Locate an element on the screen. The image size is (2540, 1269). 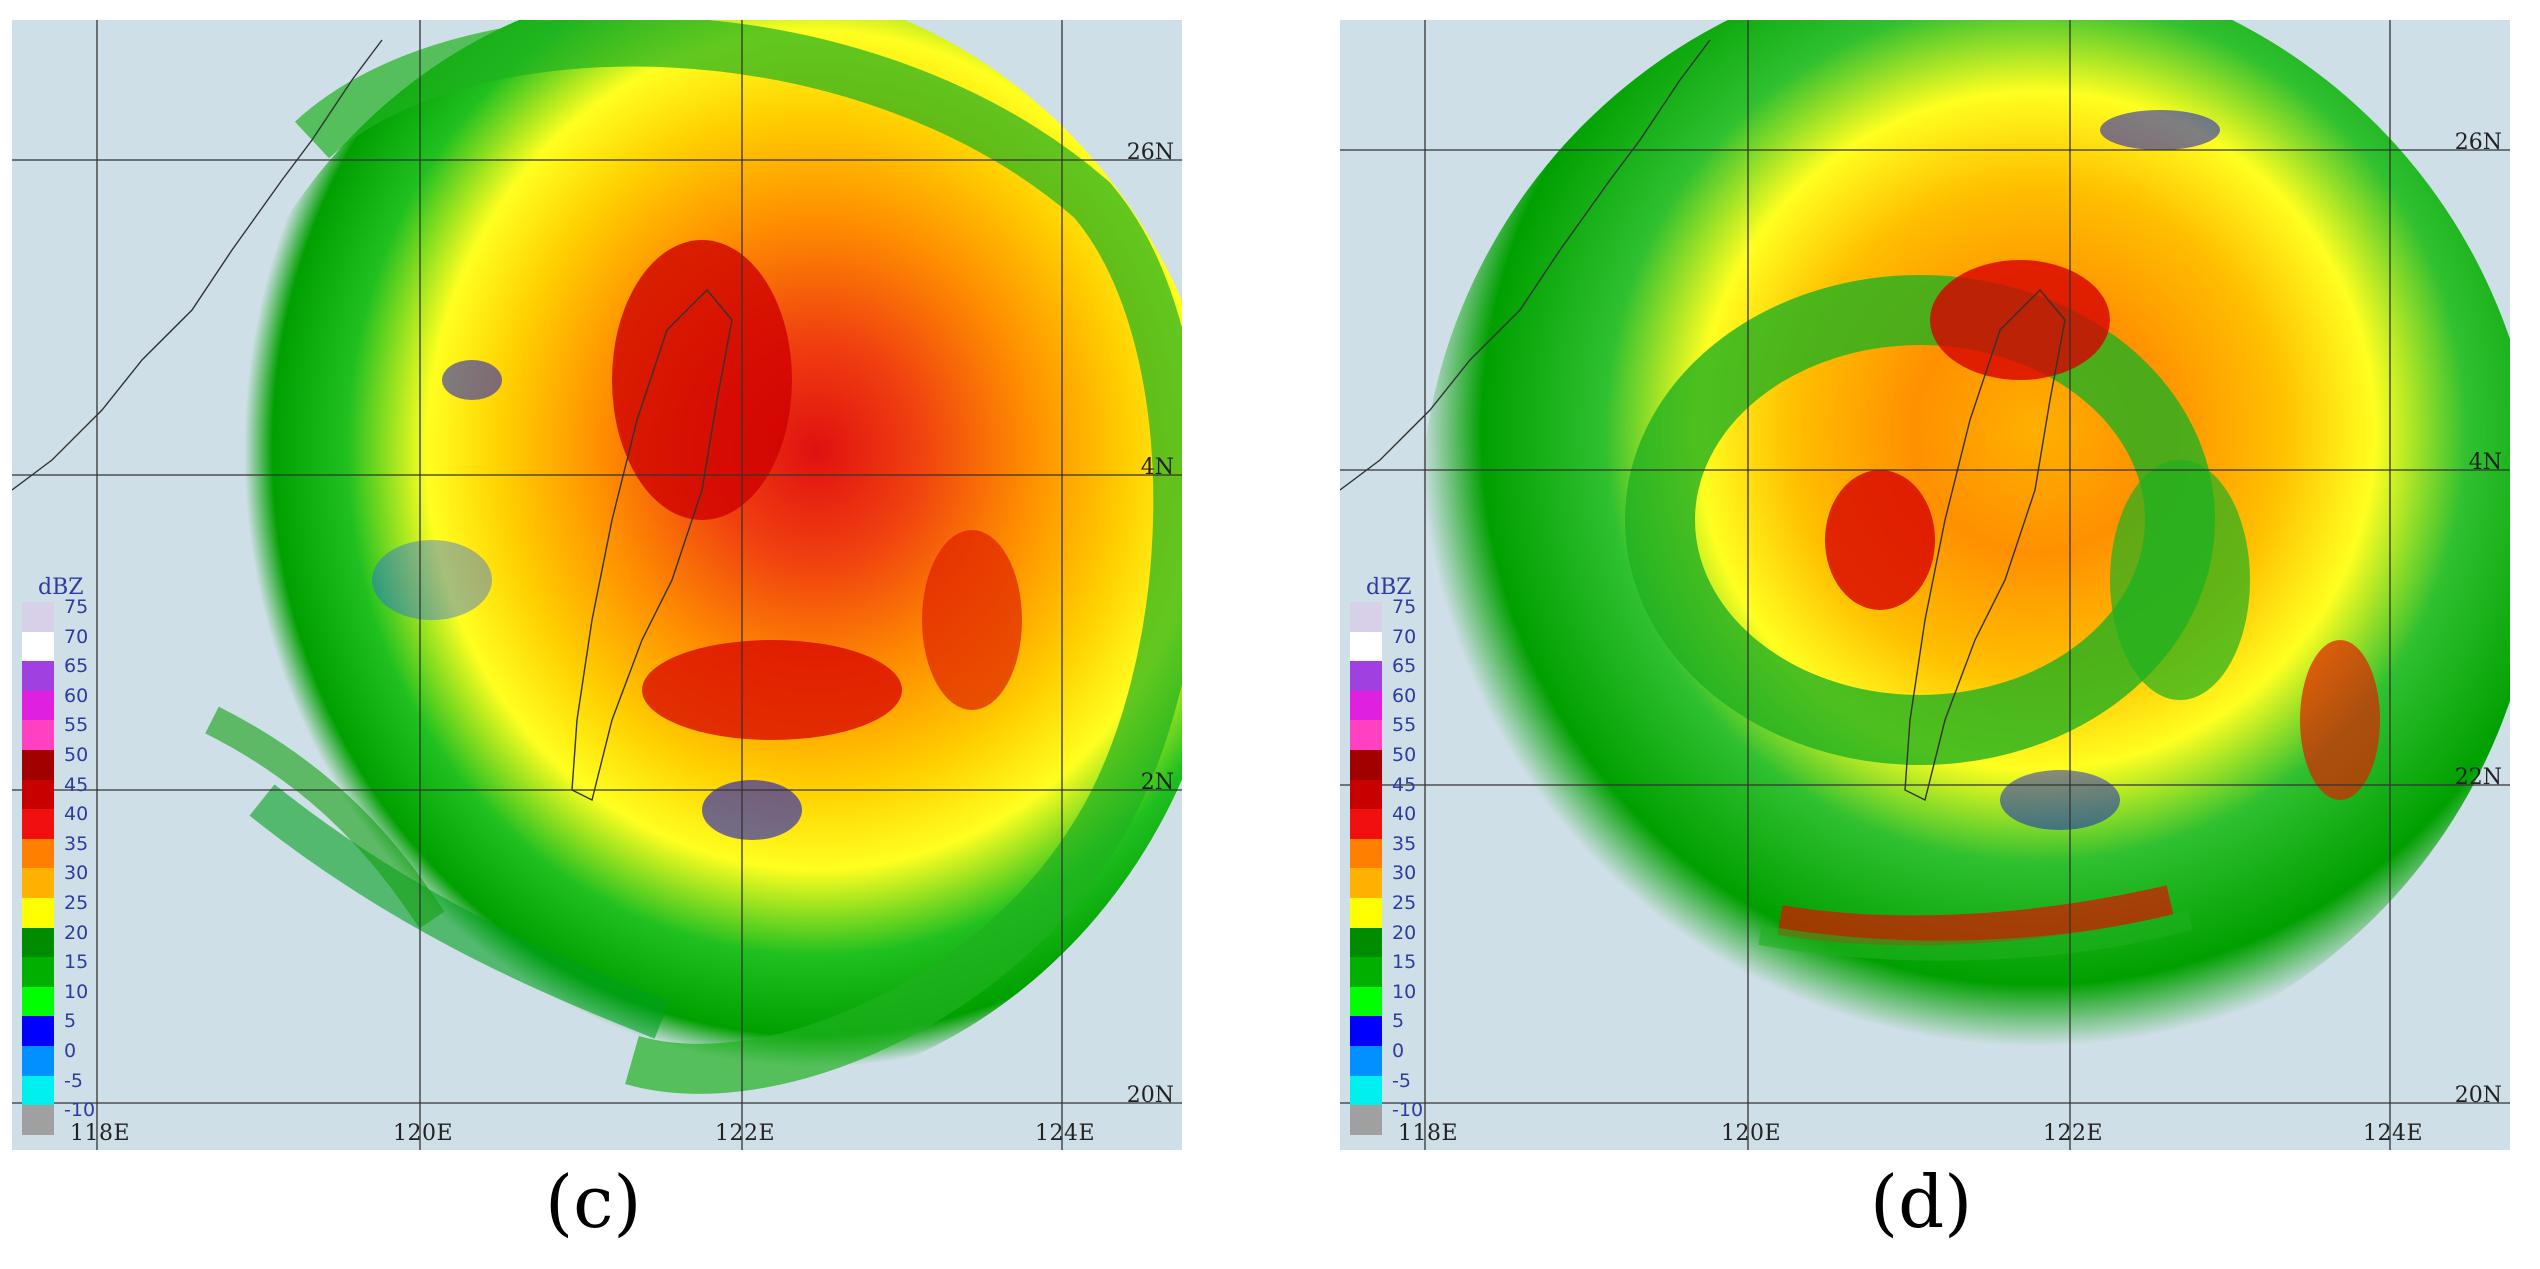
legend-row: 75 is located at coordinates (1400, 614).